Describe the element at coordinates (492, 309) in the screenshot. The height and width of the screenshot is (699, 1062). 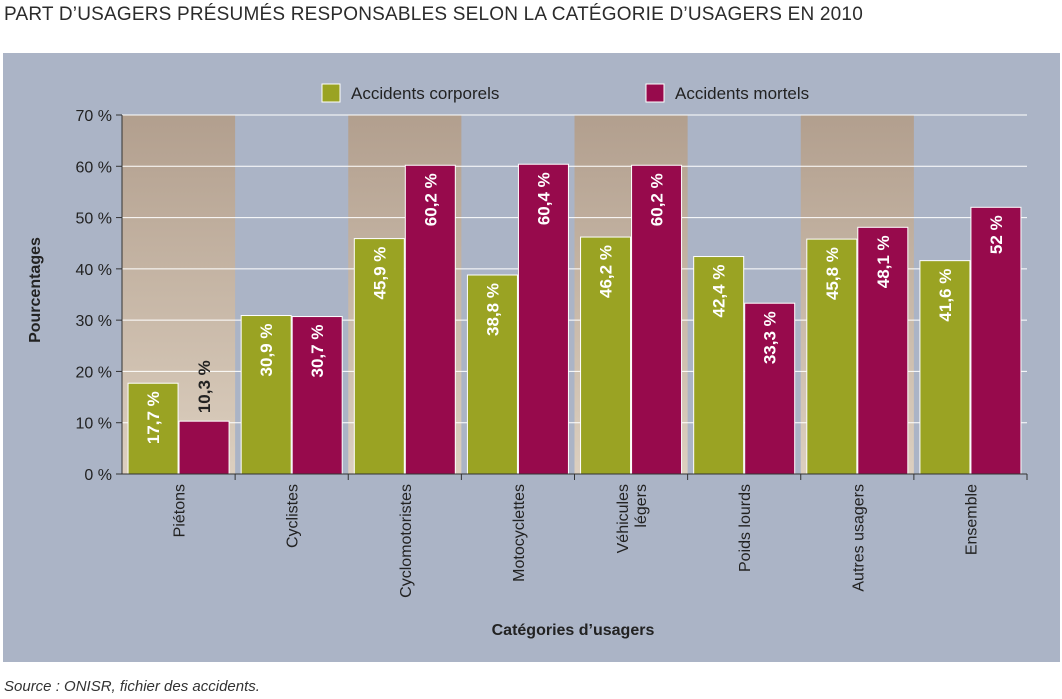
I see `data-label: 38,8 %` at that location.